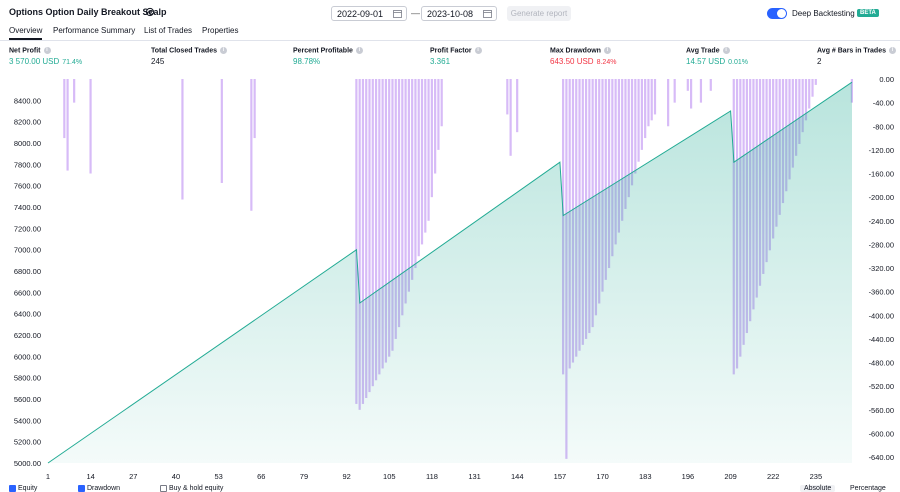 Image resolution: width=900 pixels, height=492 pixels. What do you see at coordinates (868, 13) in the screenshot?
I see `beta-badge: BETA` at bounding box center [868, 13].